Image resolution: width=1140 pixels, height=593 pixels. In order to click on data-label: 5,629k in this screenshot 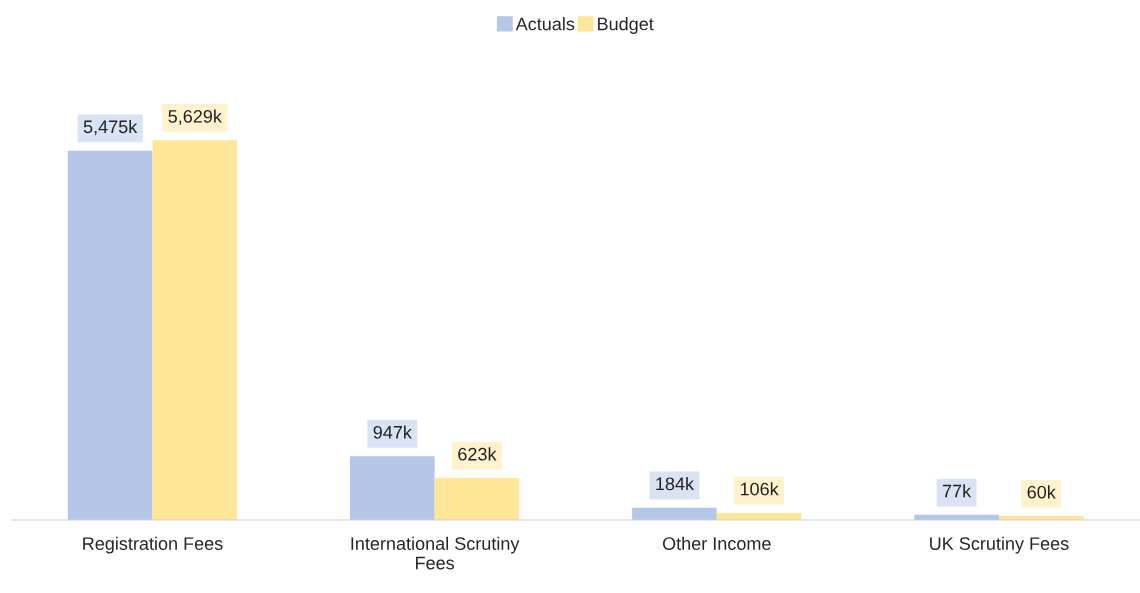, I will do `click(195, 117)`.